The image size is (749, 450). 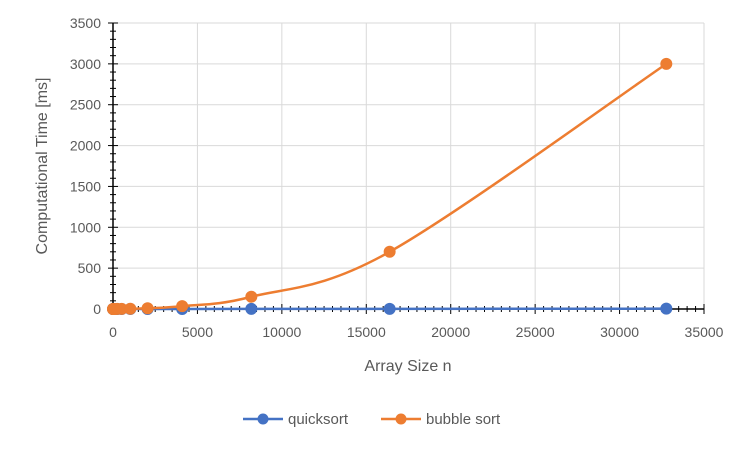 What do you see at coordinates (704, 332) in the screenshot?
I see `x-tick-label: 35000` at bounding box center [704, 332].